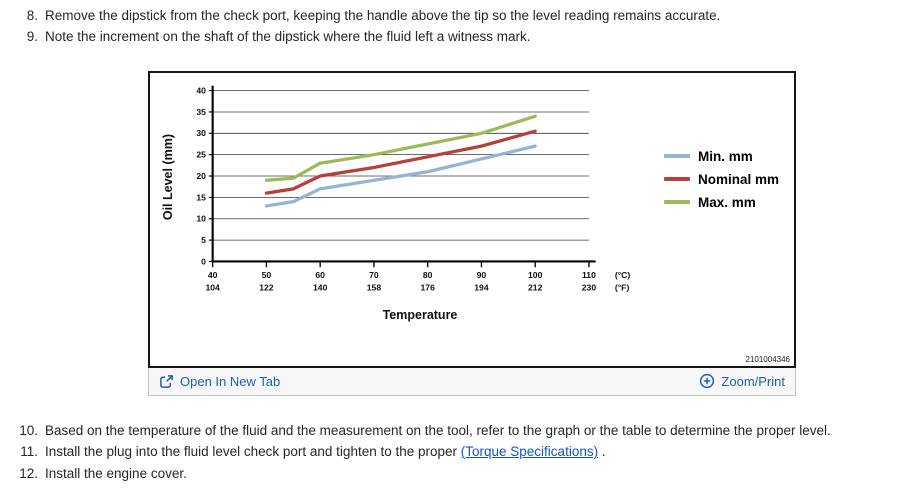 This screenshot has width=908, height=496. What do you see at coordinates (28, 430) in the screenshot?
I see `instruction-number: 10.` at bounding box center [28, 430].